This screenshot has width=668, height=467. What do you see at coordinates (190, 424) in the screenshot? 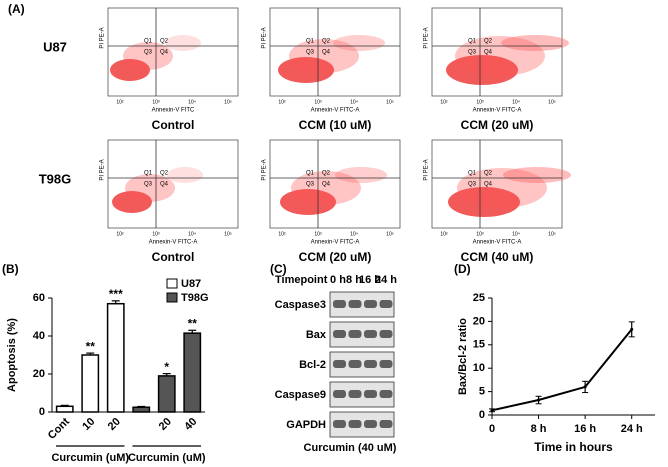
I see `x-tick-label: 40` at bounding box center [190, 424].